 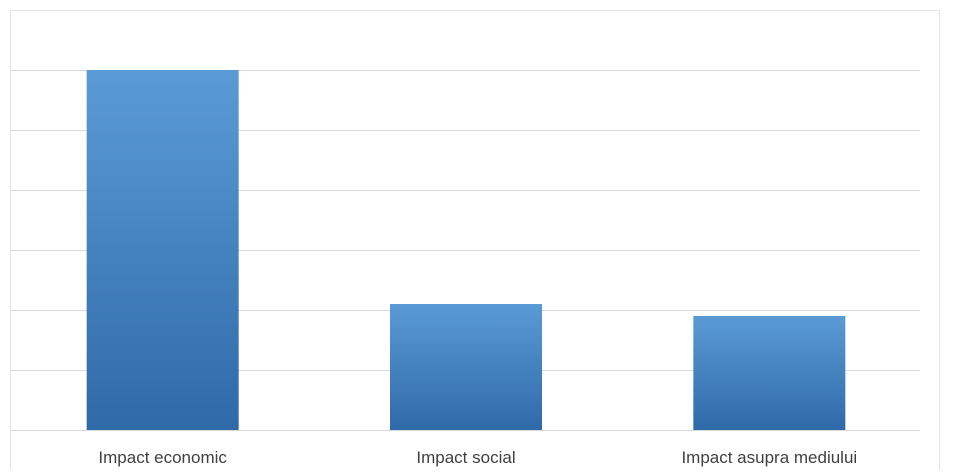 I want to click on x-tick-label: Impact social, so click(x=465, y=457).